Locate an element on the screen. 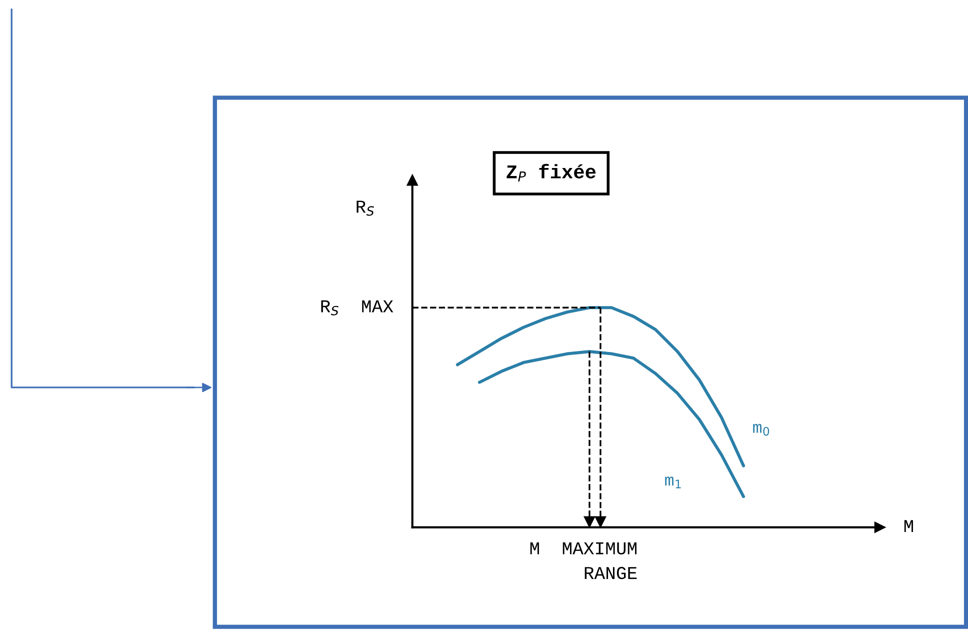  text: Z$_{P}$ fixée is located at coordinates (551, 173).